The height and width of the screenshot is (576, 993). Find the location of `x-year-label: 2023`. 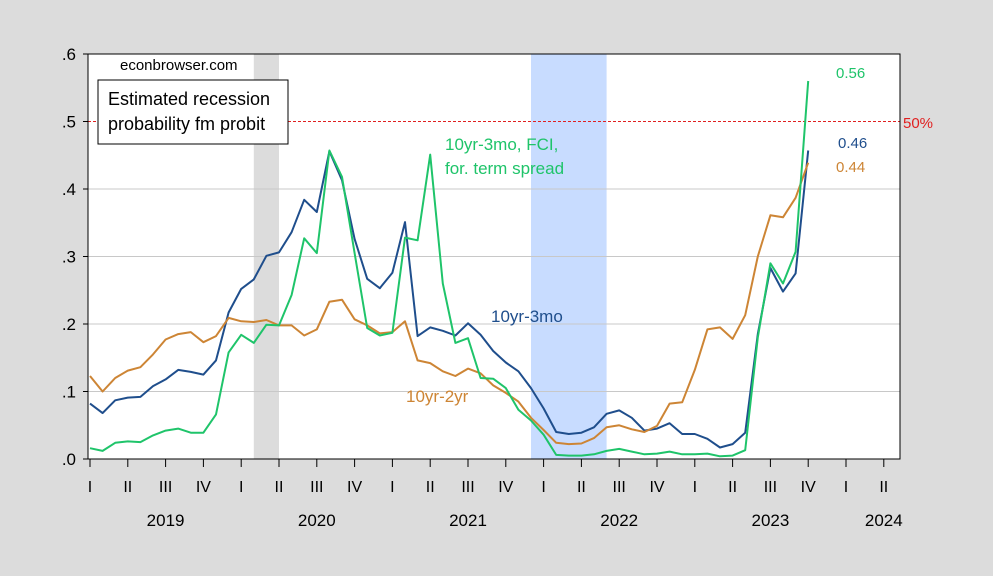

x-year-label: 2023 is located at coordinates (770, 520).